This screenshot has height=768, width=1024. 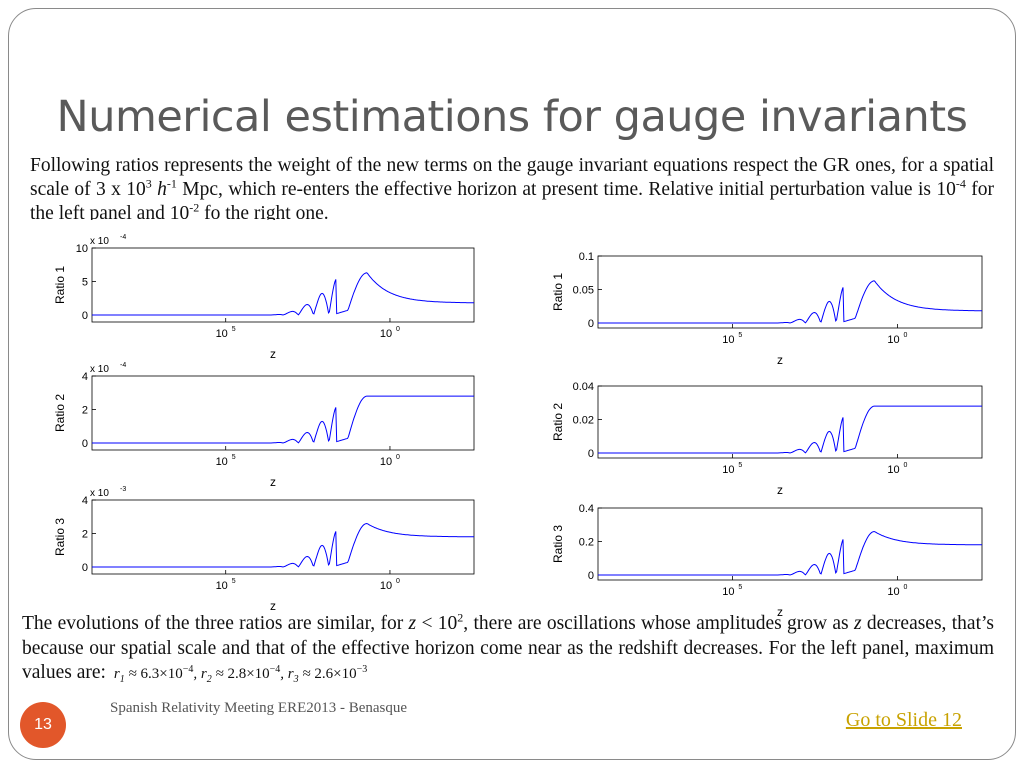 What do you see at coordinates (586, 257) in the screenshot?
I see `y-tick-label: 0.1` at bounding box center [586, 257].